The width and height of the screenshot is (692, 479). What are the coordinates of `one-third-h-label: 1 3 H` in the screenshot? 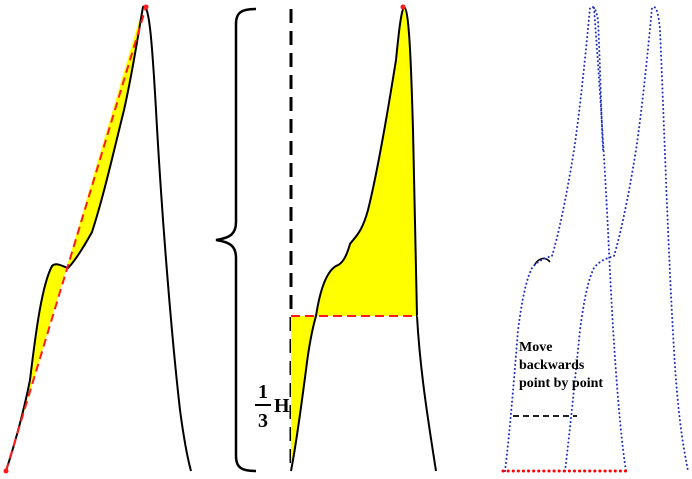 It's located at (272, 406).